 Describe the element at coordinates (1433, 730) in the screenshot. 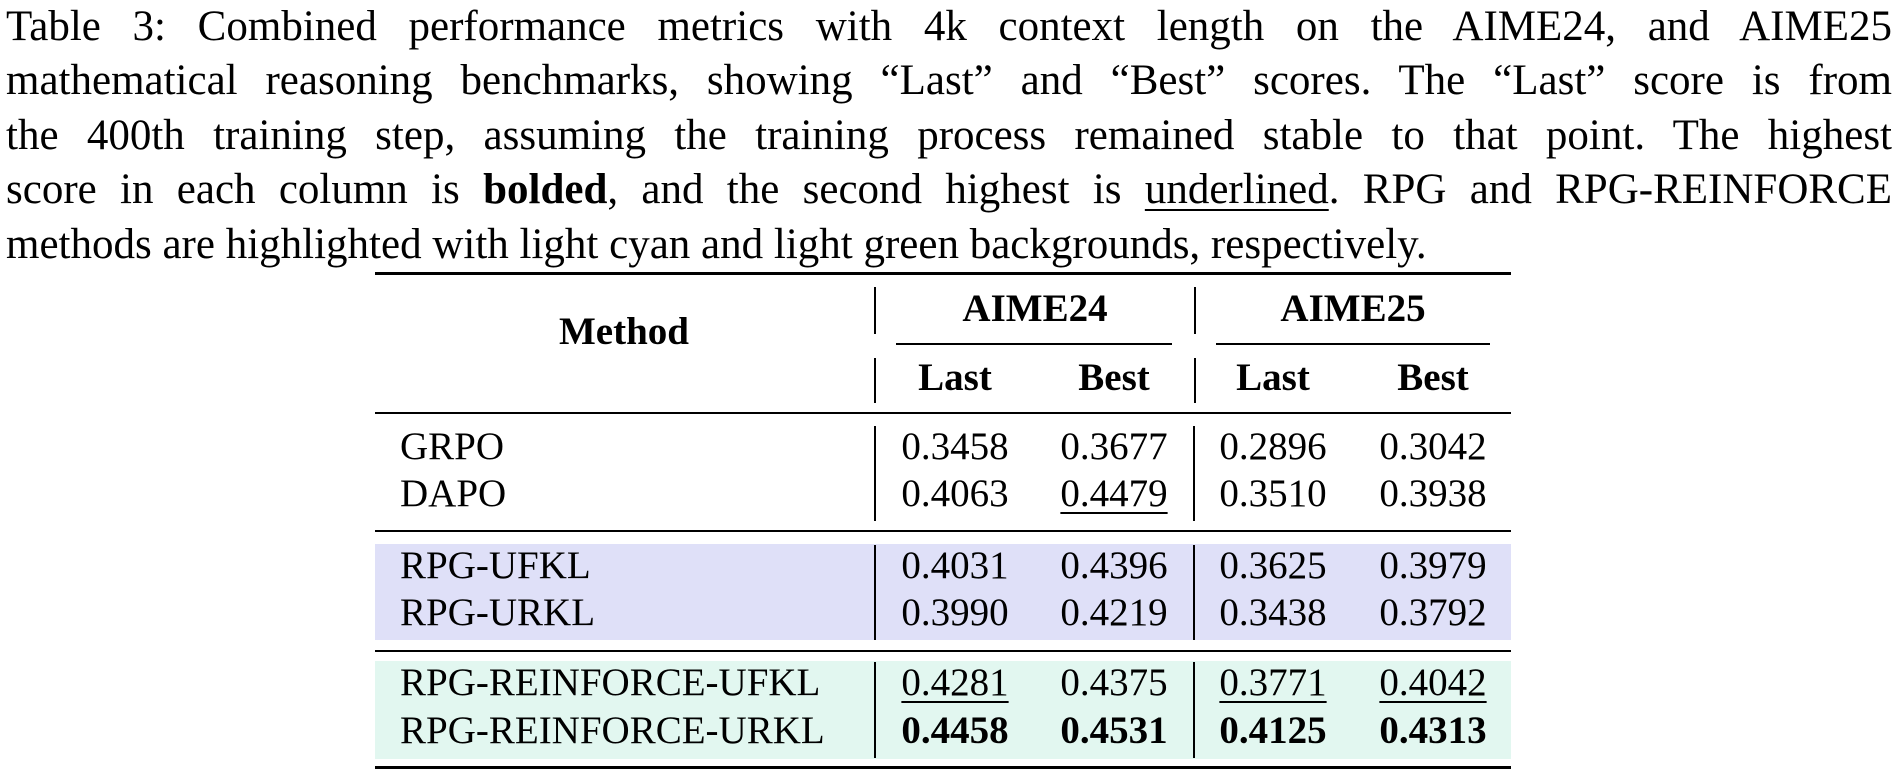

I see `score-cell: 0.4313` at that location.